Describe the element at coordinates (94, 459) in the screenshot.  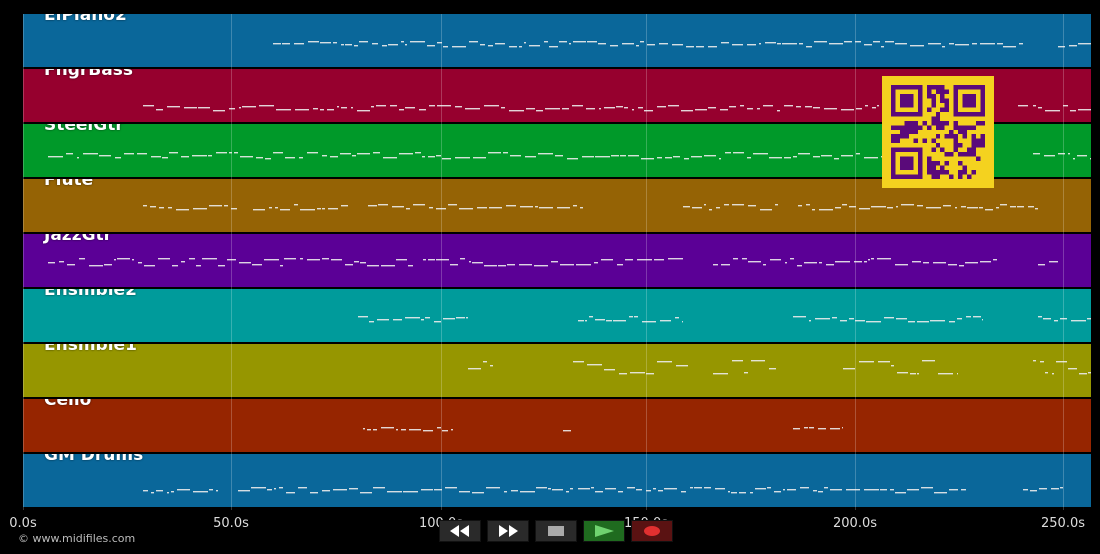
I see `track-name: GM Drums` at that location.